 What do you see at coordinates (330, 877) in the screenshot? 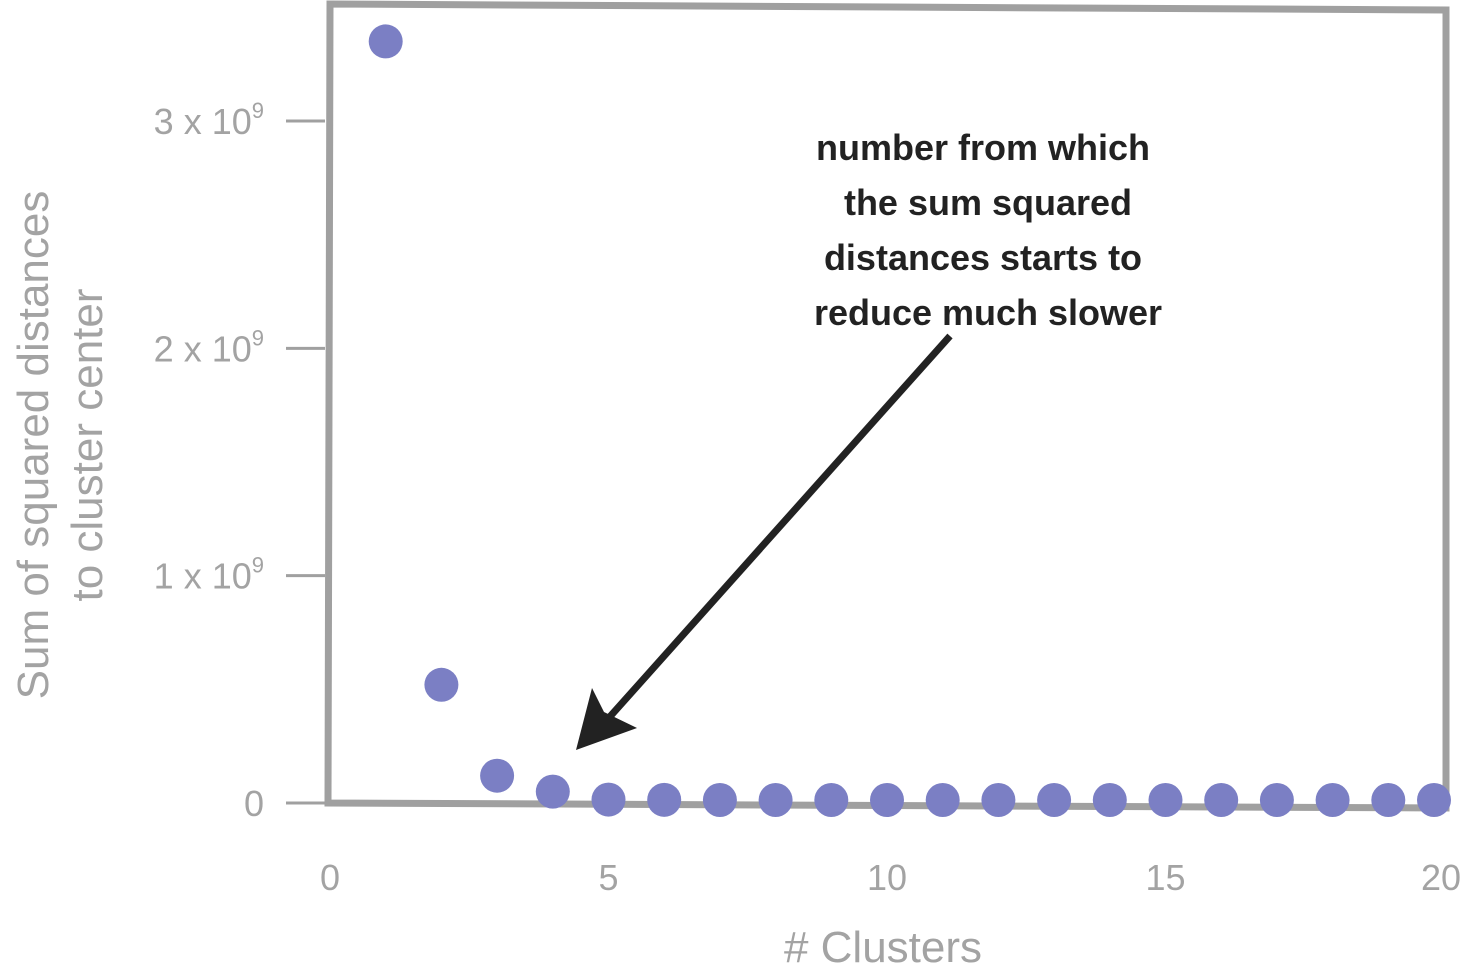
I see `x-tick-label: 0` at bounding box center [330, 877].